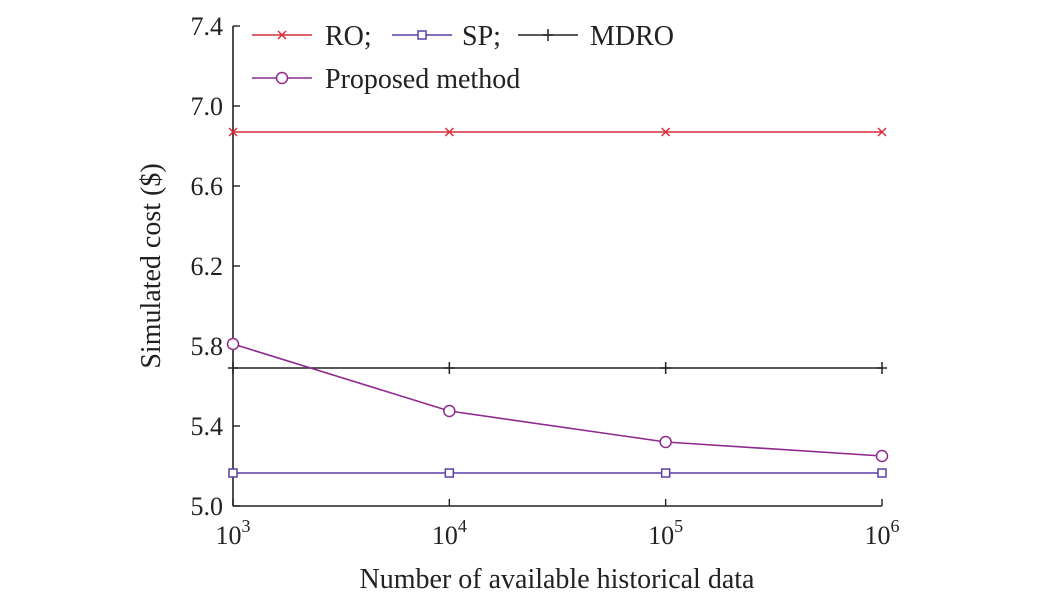 The height and width of the screenshot is (606, 1040). Describe the element at coordinates (207, 186) in the screenshot. I see `y-tick-label: 6.6` at that location.